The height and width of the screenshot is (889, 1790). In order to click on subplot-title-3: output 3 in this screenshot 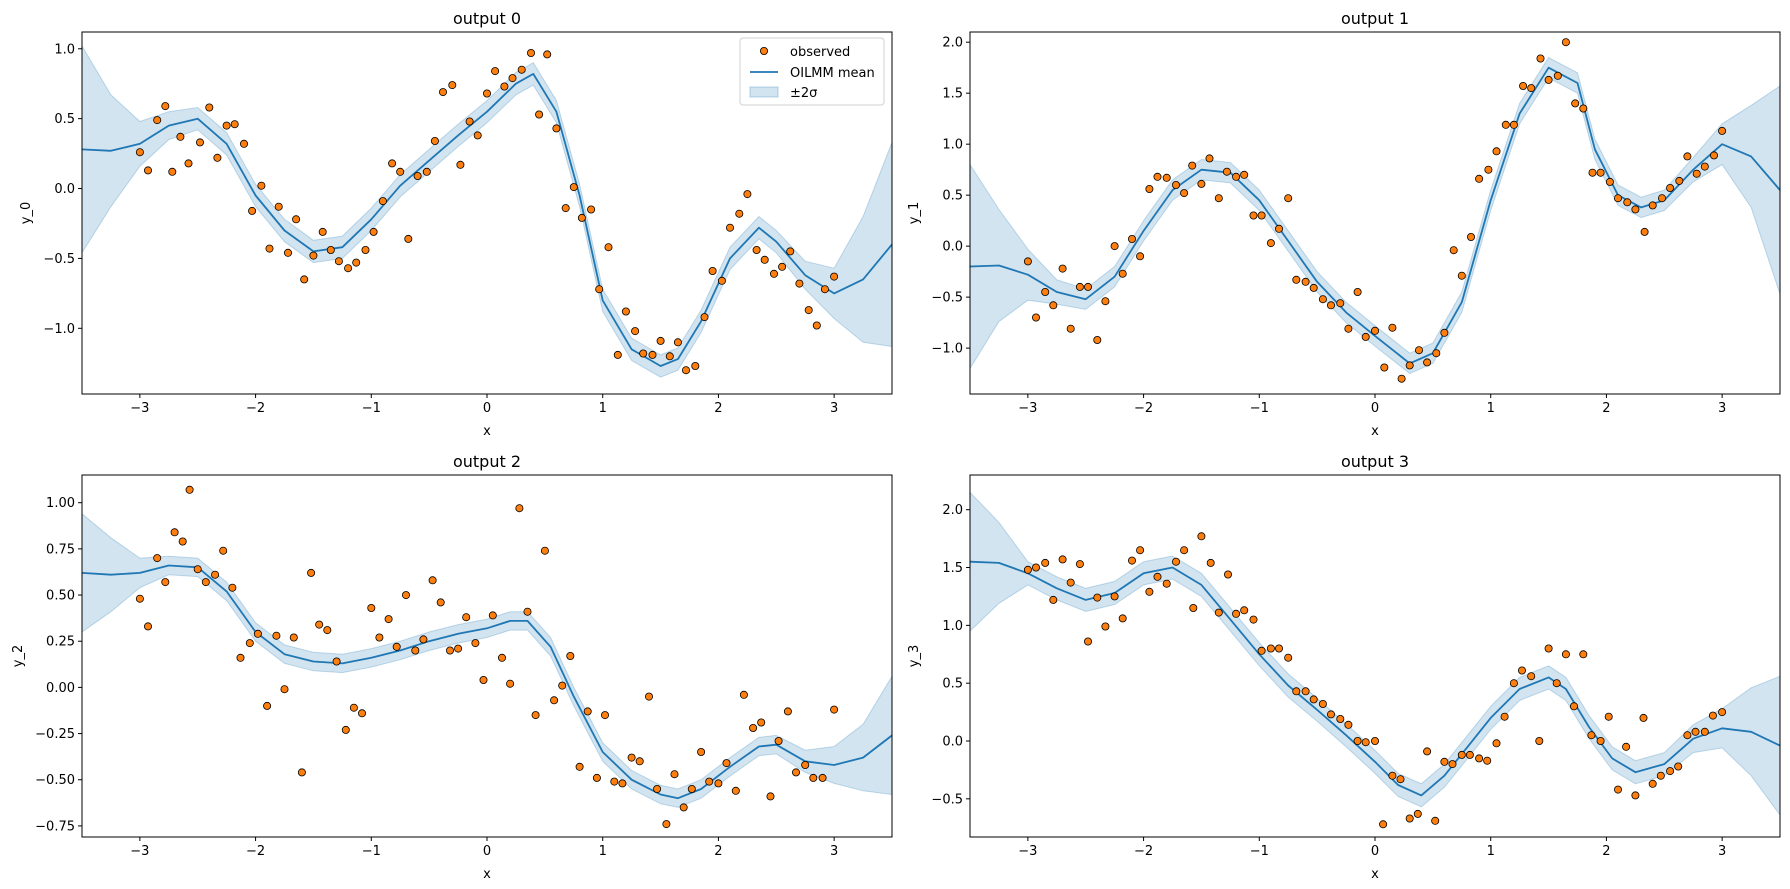, I will do `click(1375, 461)`.